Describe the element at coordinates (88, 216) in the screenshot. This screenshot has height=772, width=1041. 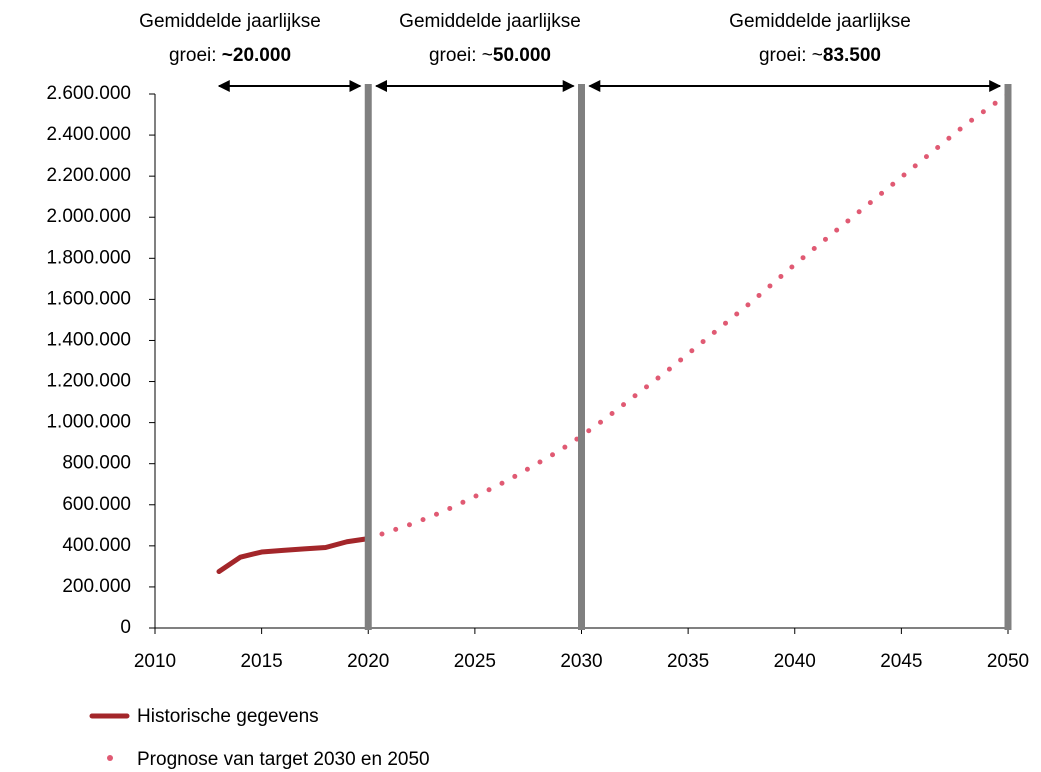
I see `y-tick-label: 2.000.000` at that location.